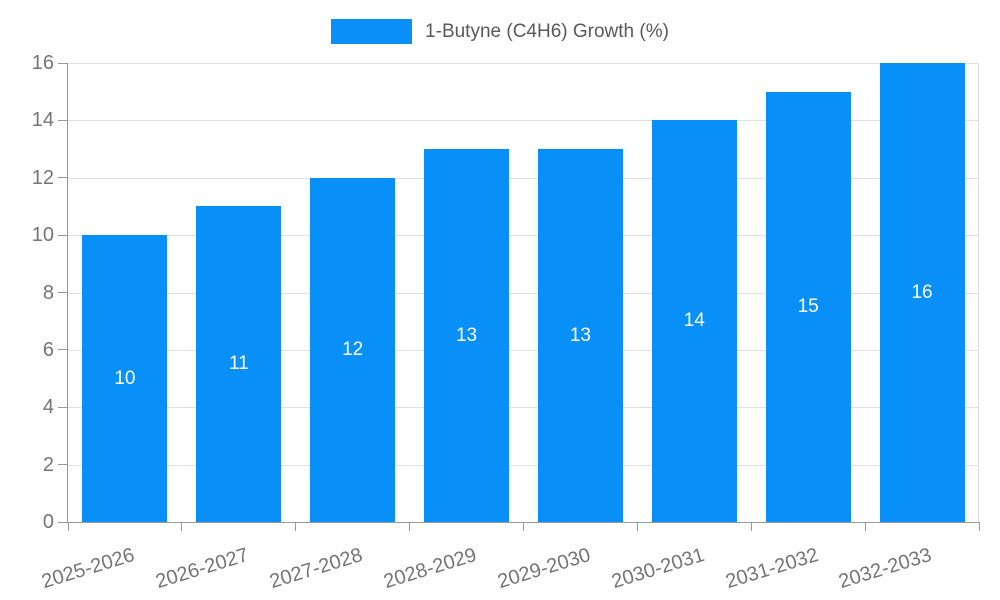 The image size is (1000, 600). I want to click on y-tick-label: 12, so click(42, 177).